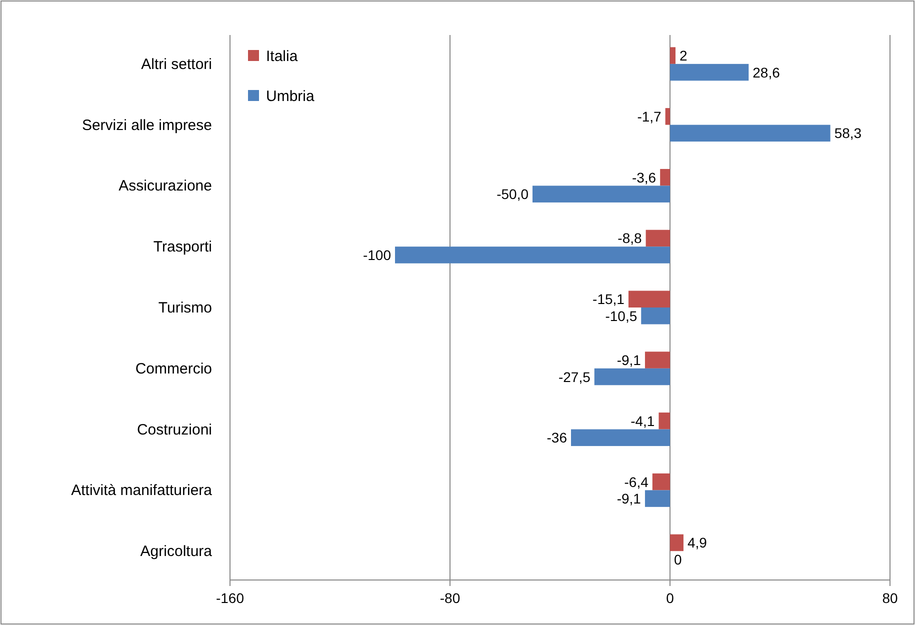 The height and width of the screenshot is (625, 915). Describe the element at coordinates (165, 186) in the screenshot. I see `y-tick-label: Assicurazione` at that location.